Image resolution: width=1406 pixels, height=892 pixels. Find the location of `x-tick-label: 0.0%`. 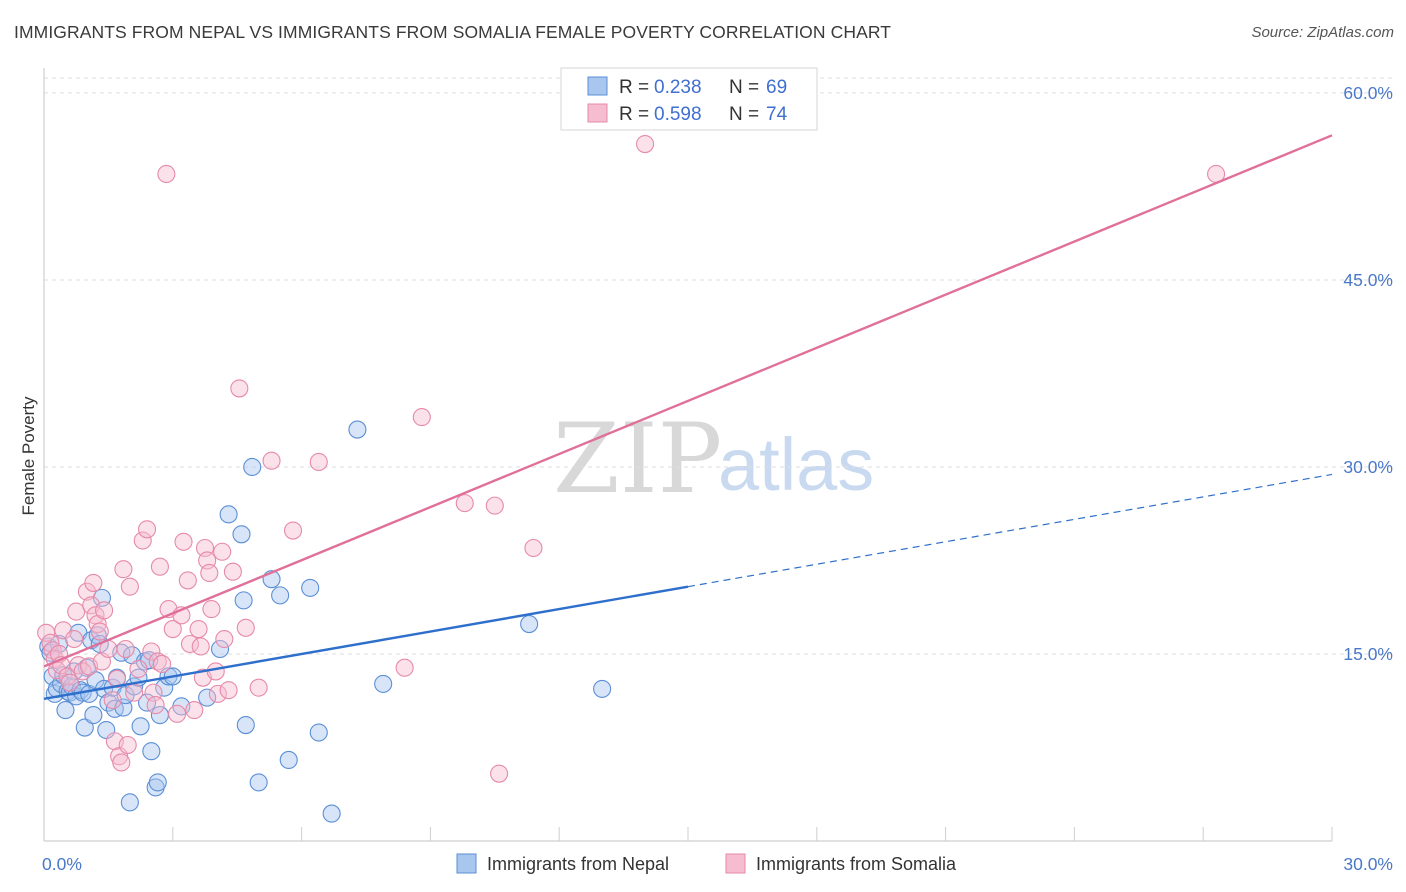

x-tick-label: 0.0% is located at coordinates (62, 864).